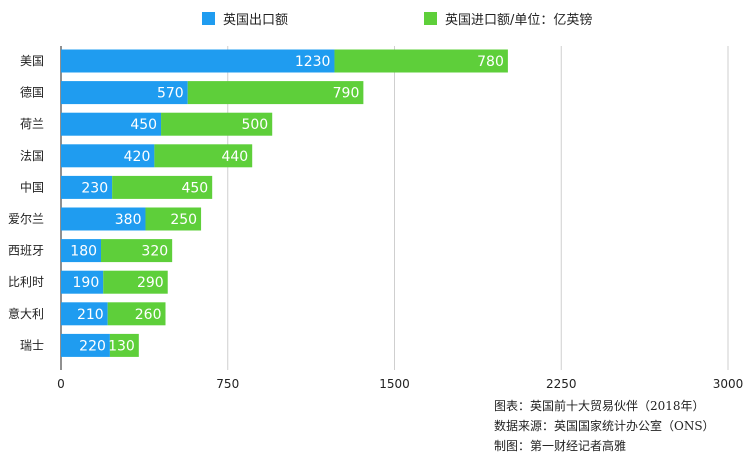  Describe the element at coordinates (32, 345) in the screenshot. I see `category-label: 瑞士` at that location.